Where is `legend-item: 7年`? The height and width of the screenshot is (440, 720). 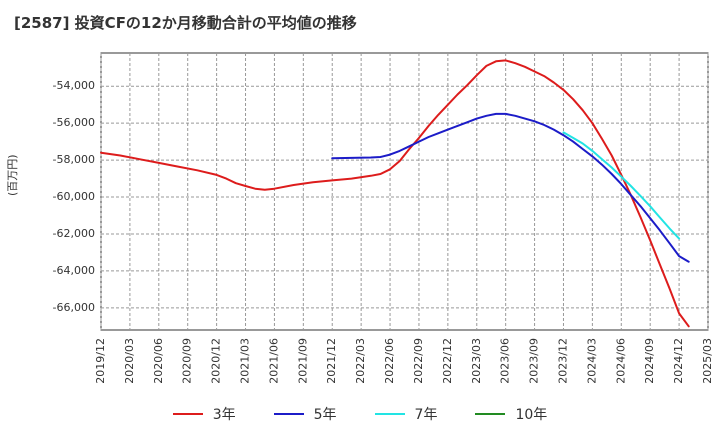
legend-item: 7年 is located at coordinates (406, 414).